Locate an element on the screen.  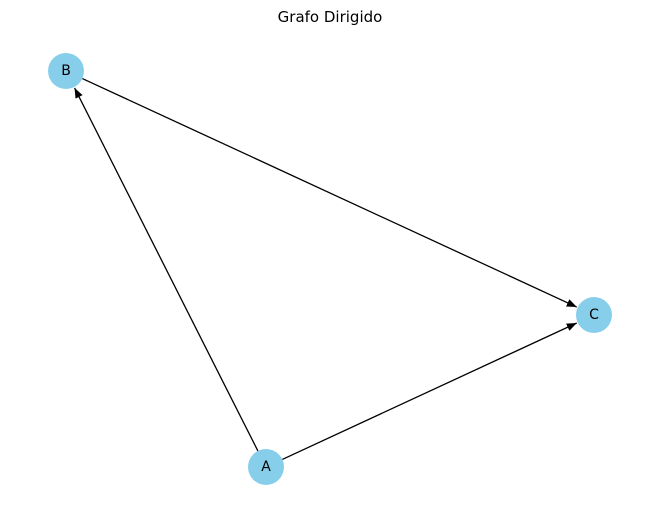
node-label: C is located at coordinates (594, 315).